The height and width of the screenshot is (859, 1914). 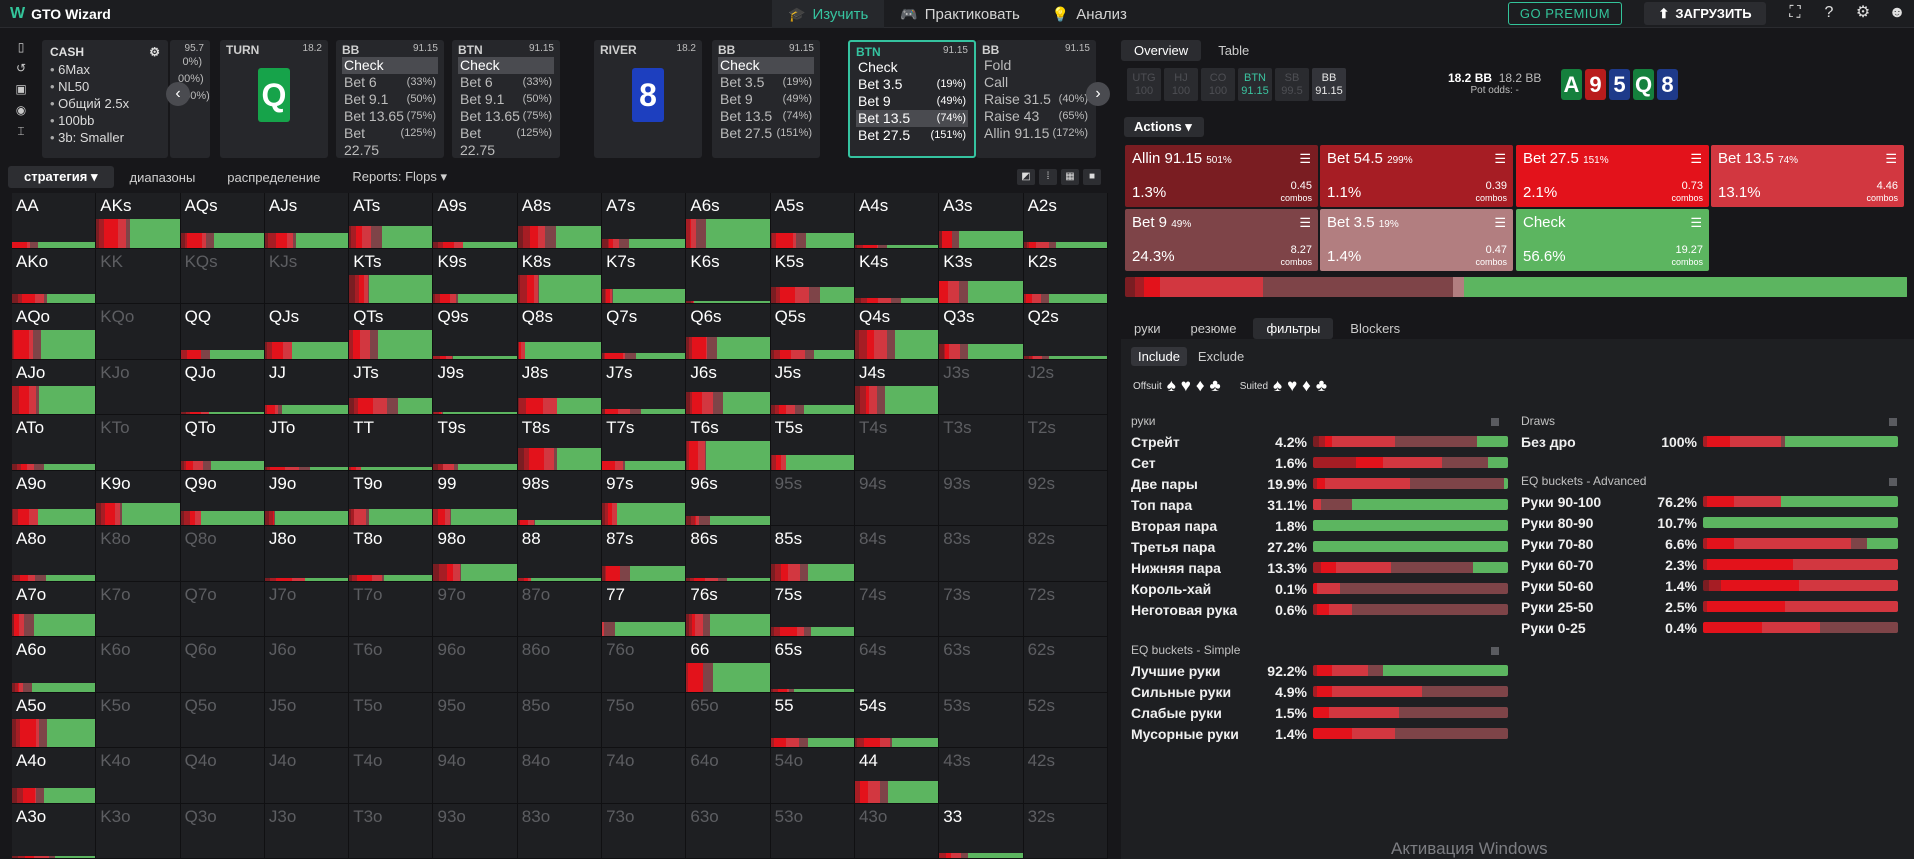 What do you see at coordinates (61, 177) in the screenshot?
I see `tab-strategy: стратегия ▾` at bounding box center [61, 177].